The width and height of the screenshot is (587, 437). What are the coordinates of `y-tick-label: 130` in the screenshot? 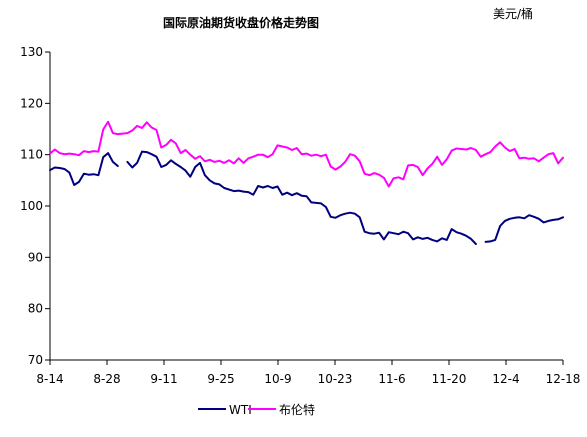 It's located at (31, 52).